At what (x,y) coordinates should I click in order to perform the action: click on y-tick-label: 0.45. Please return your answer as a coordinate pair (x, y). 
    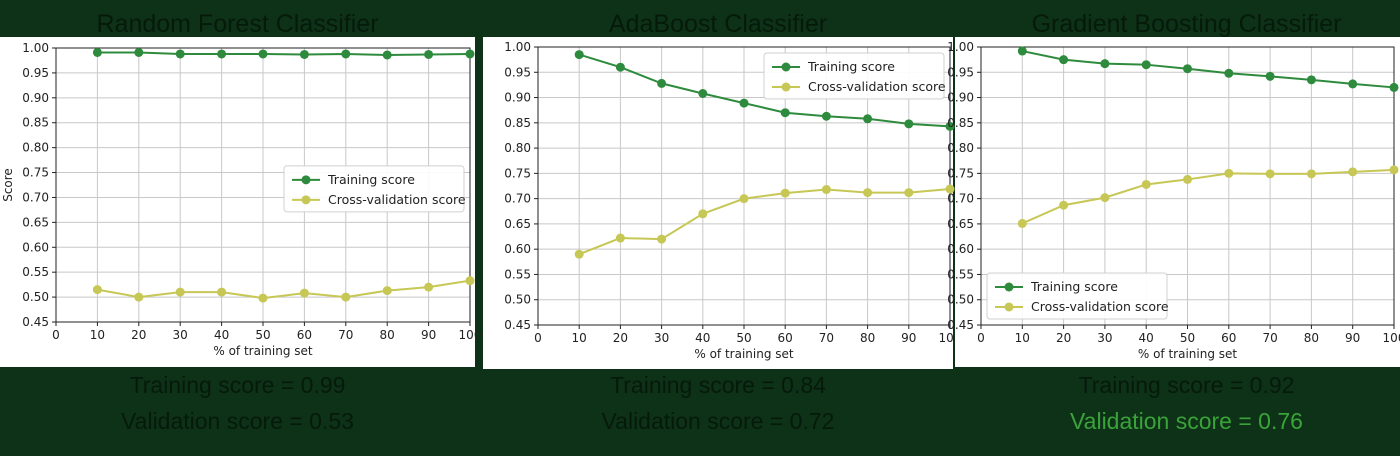
    Looking at the image, I should click on (517, 325).